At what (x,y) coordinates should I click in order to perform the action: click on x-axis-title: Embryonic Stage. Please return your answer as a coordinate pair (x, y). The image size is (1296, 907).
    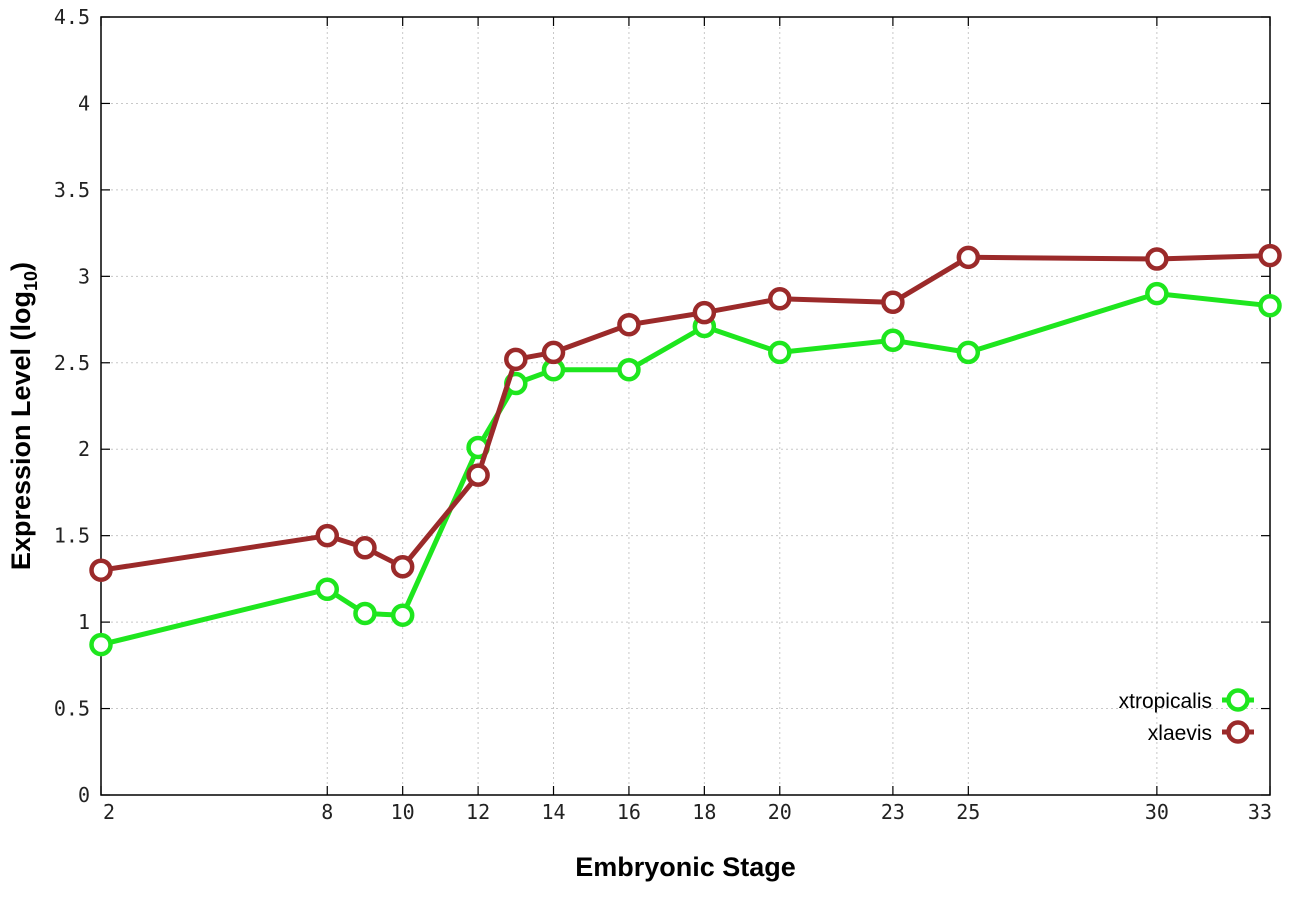
    Looking at the image, I should click on (685, 867).